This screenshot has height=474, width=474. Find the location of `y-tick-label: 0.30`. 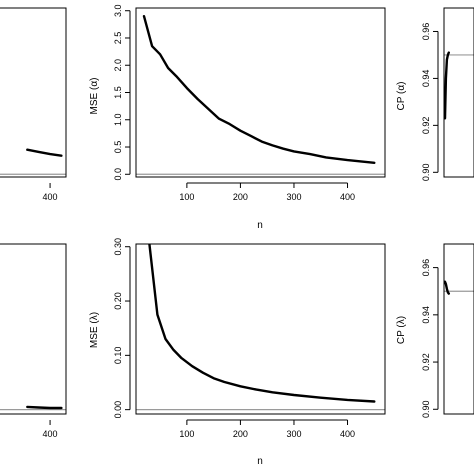

y-tick-label: 0.30 is located at coordinates (118, 247).